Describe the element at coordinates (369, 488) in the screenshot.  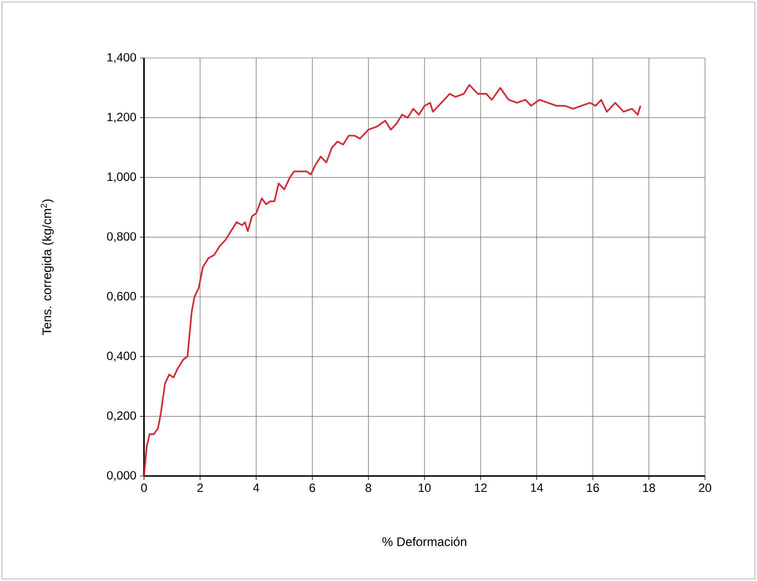
I see `x-tick-label: 8` at that location.